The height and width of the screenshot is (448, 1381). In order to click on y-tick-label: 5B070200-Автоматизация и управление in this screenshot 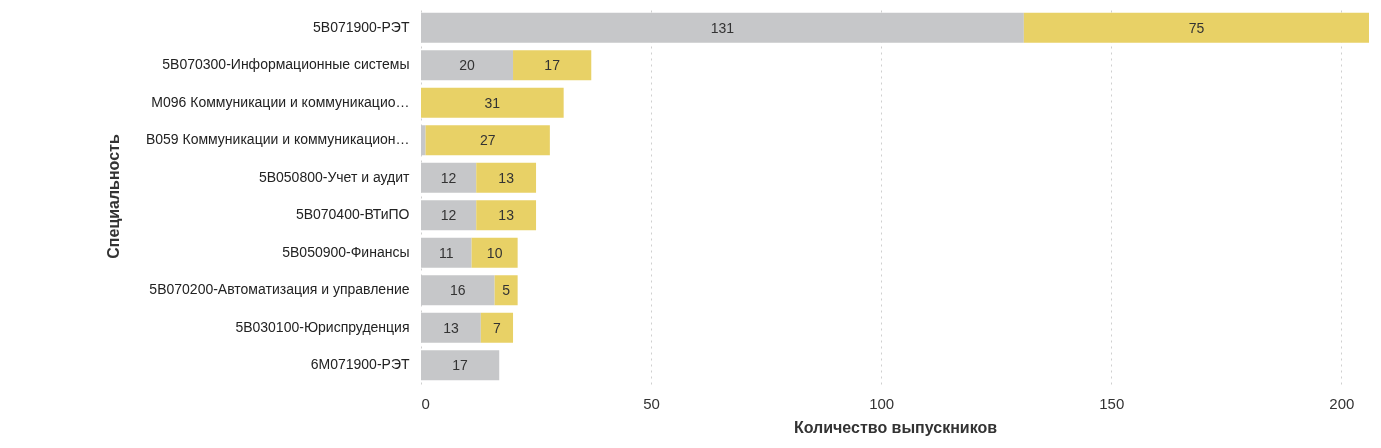, I will do `click(279, 289)`.